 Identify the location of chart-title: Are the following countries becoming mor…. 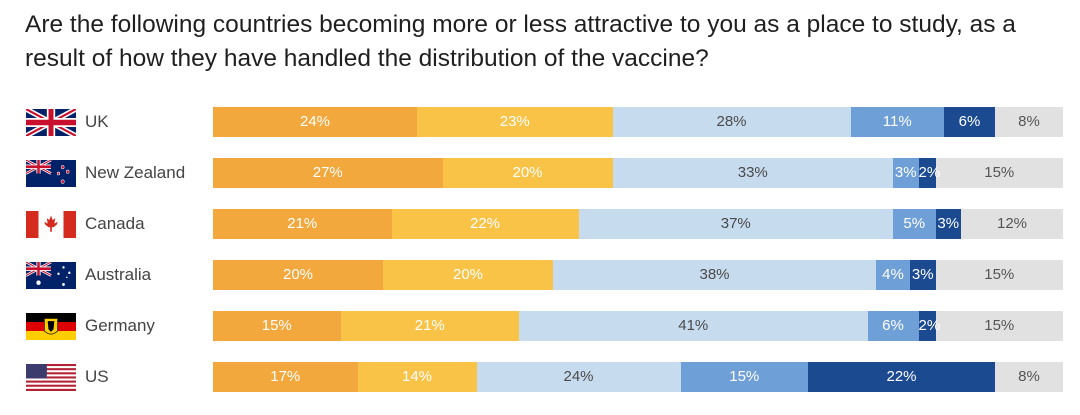
(520, 41).